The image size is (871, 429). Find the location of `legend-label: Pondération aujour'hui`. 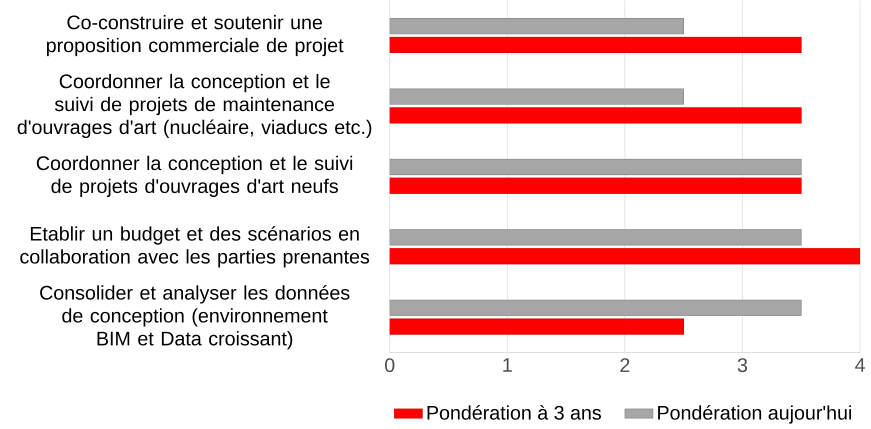

legend-label: Pondération aujour'hui is located at coordinates (755, 414).